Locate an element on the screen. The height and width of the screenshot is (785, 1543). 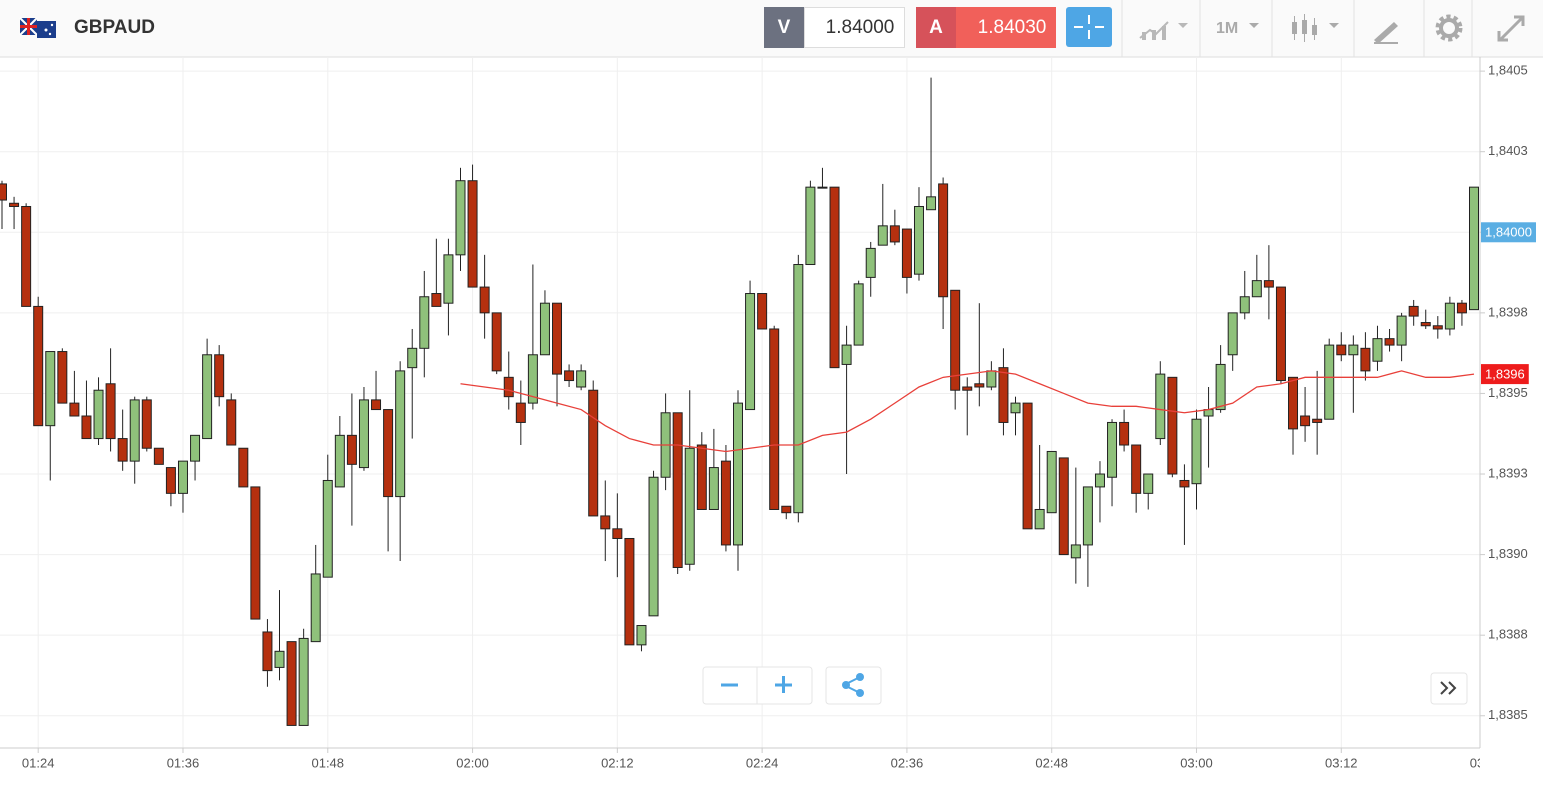
chart-type-button is located at coordinates (1315, 28).